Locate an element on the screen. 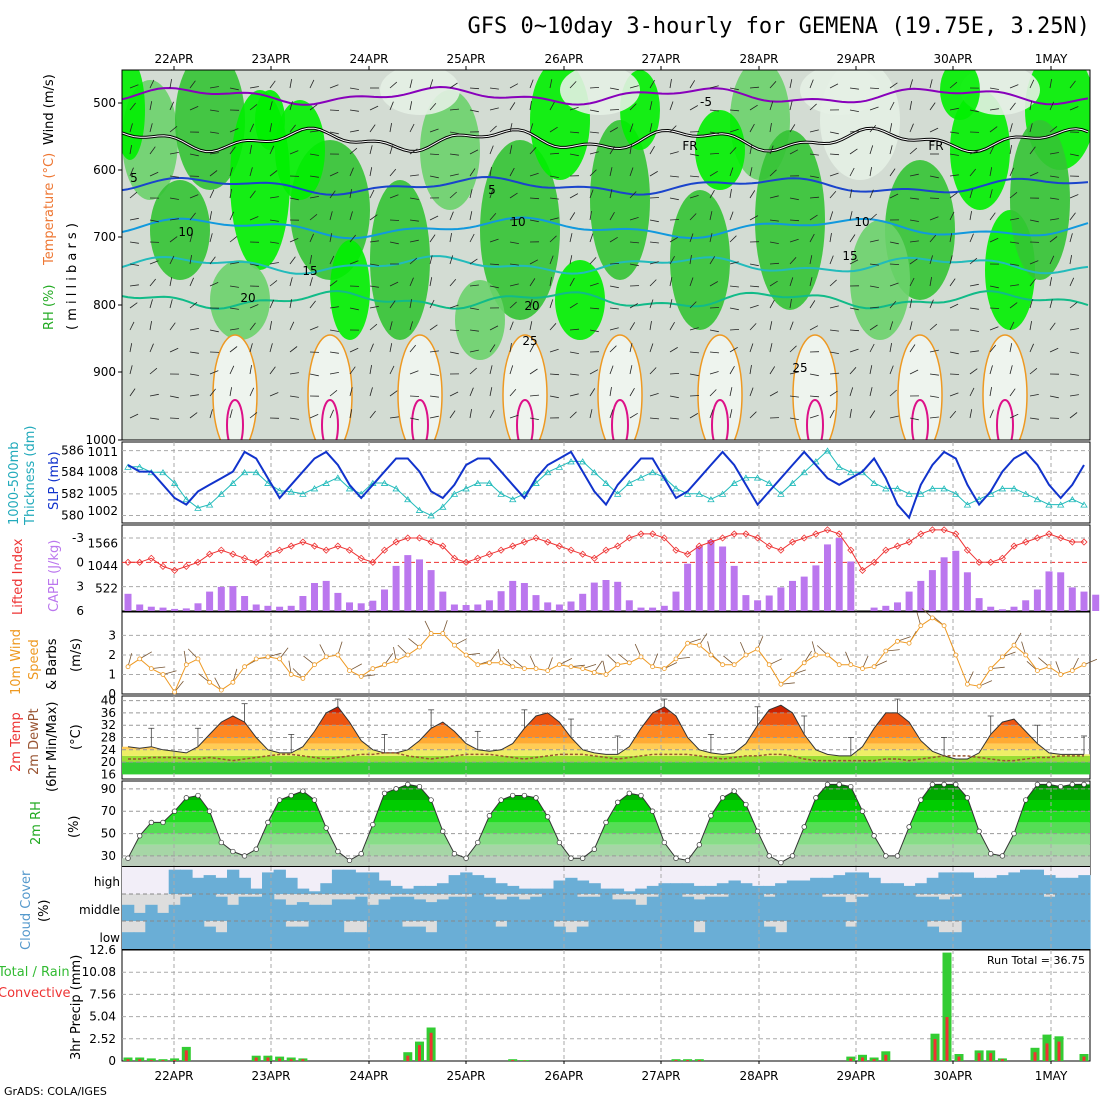 Image resolution: width=1100 pixels, height=1100 pixels. li-tick: 0 is located at coordinates (80, 562).